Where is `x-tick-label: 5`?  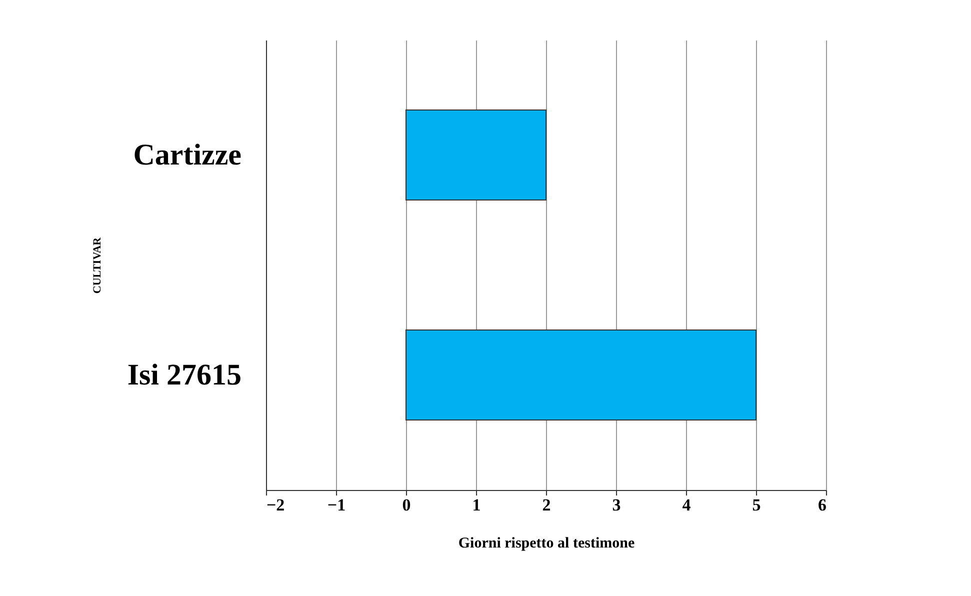 x-tick-label: 5 is located at coordinates (756, 505).